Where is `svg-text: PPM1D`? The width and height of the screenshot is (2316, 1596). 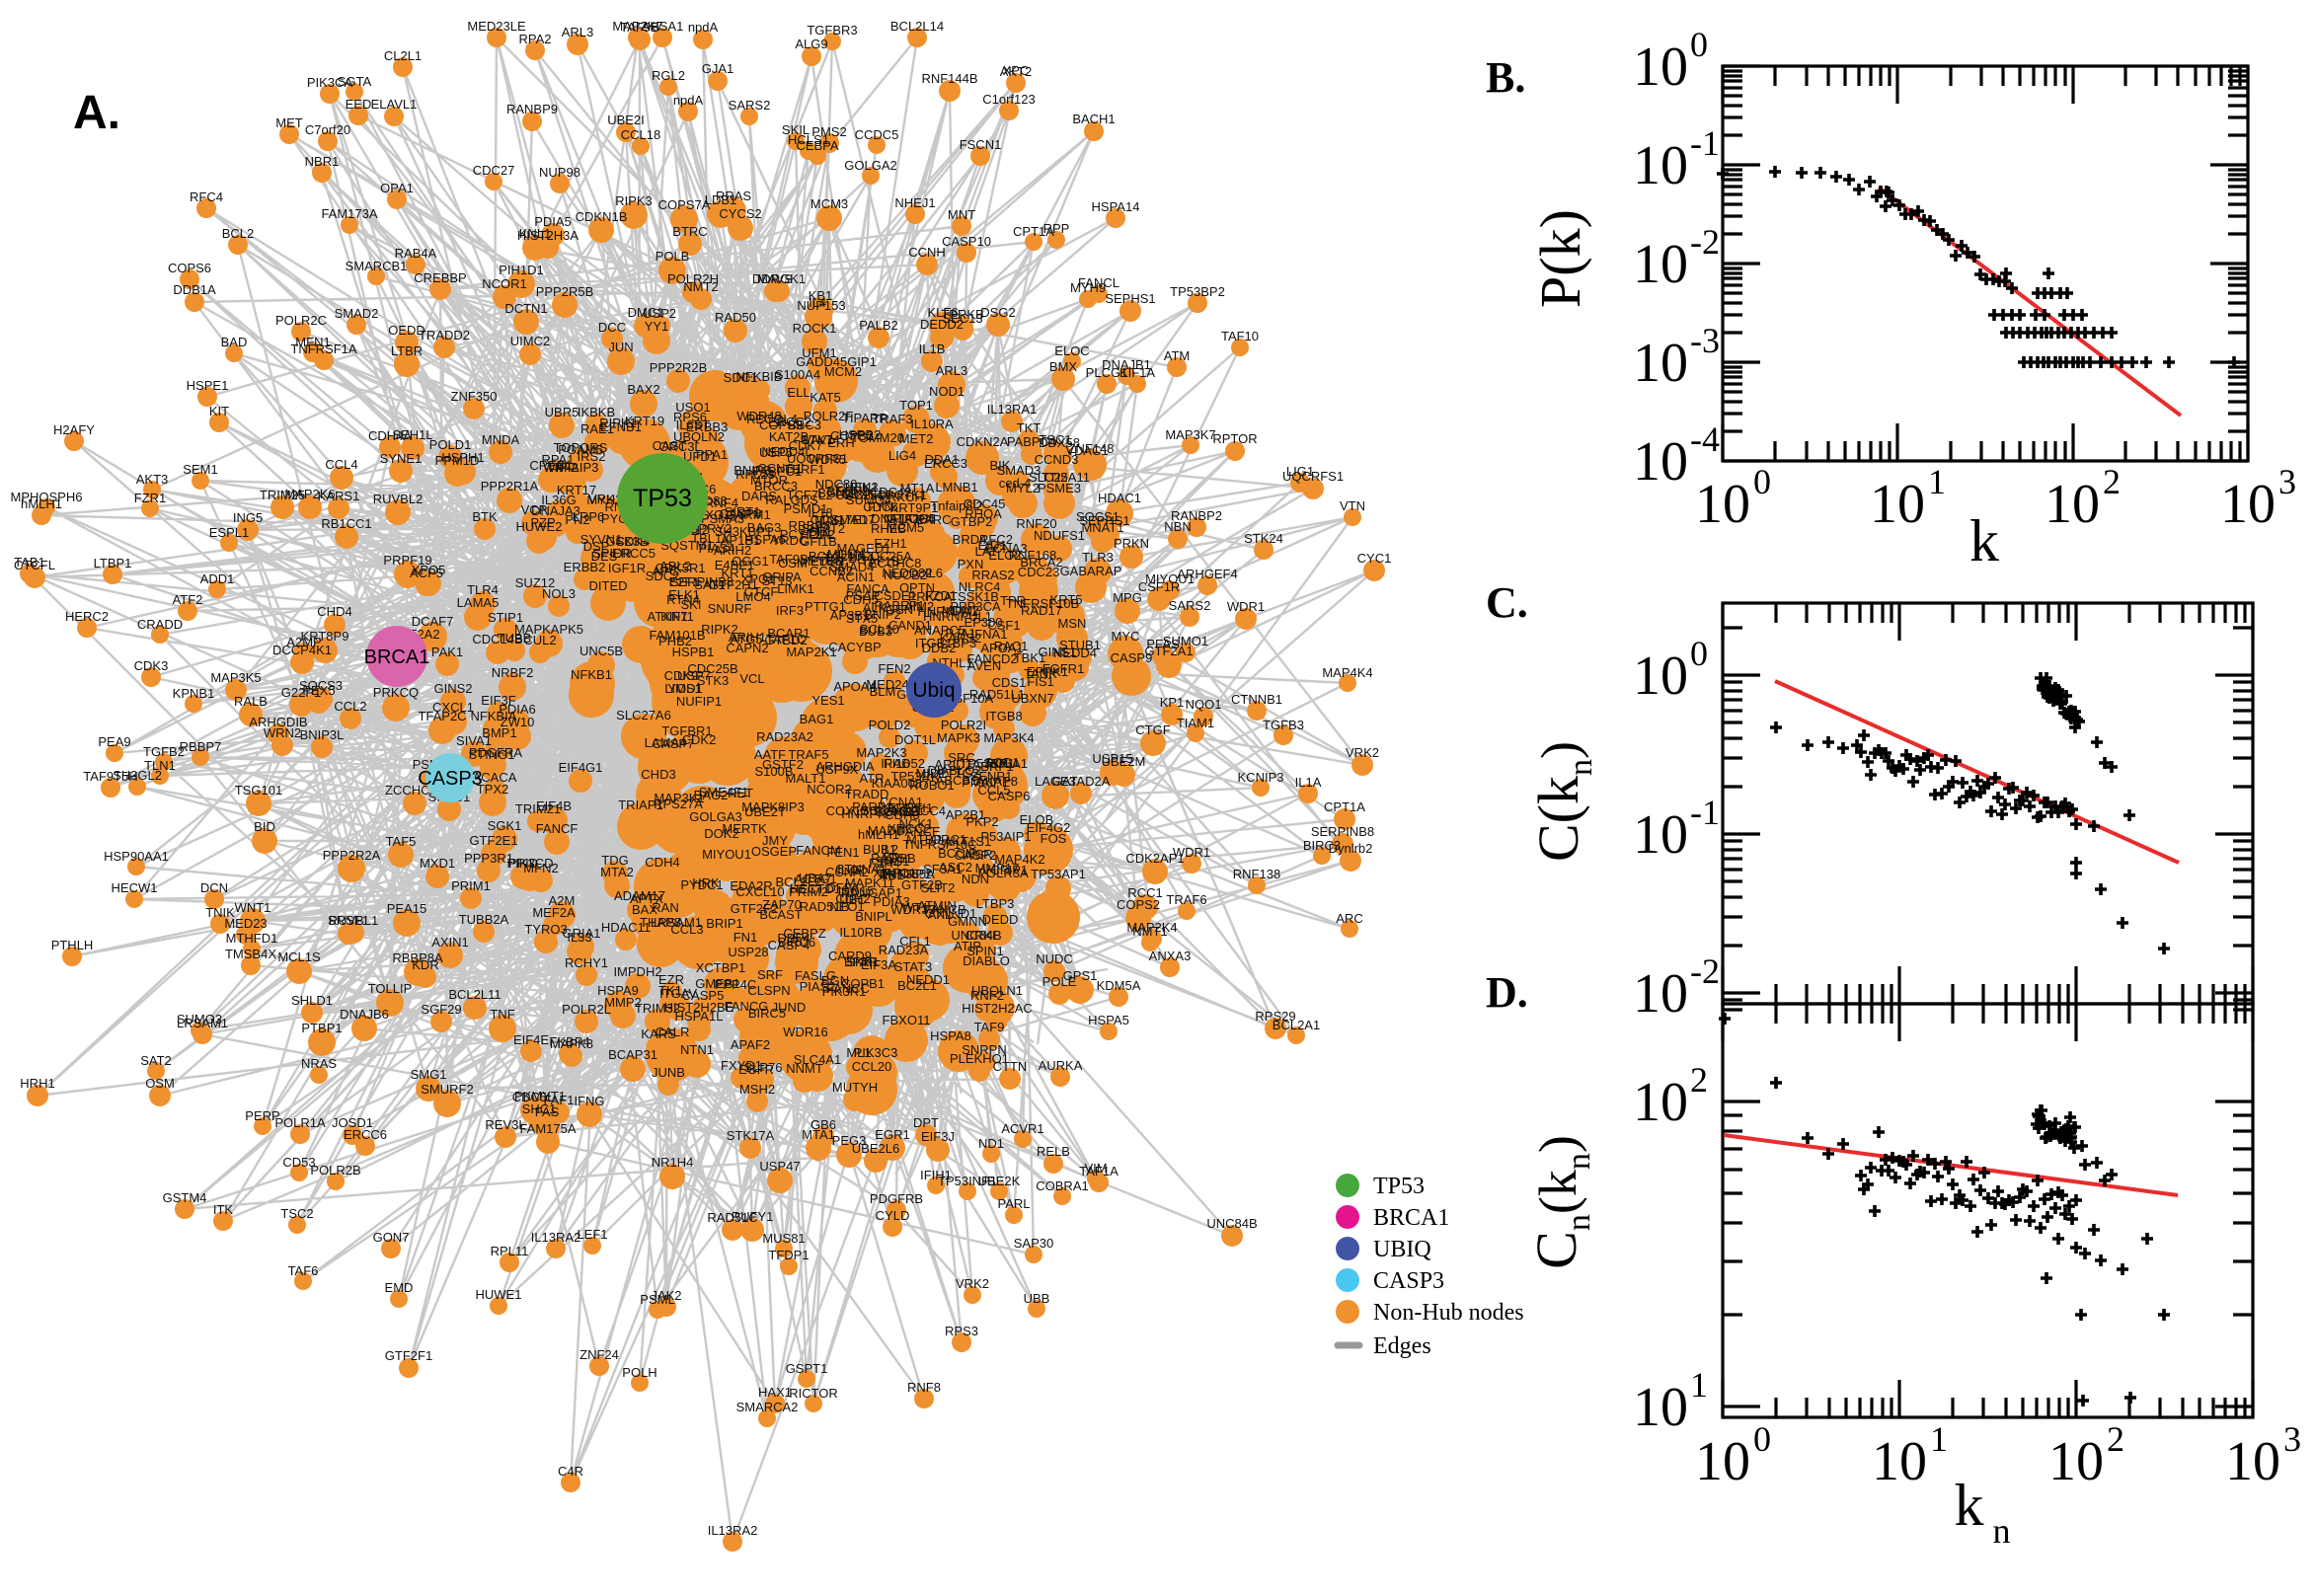 svg-text: PPM1D is located at coordinates (457, 460).